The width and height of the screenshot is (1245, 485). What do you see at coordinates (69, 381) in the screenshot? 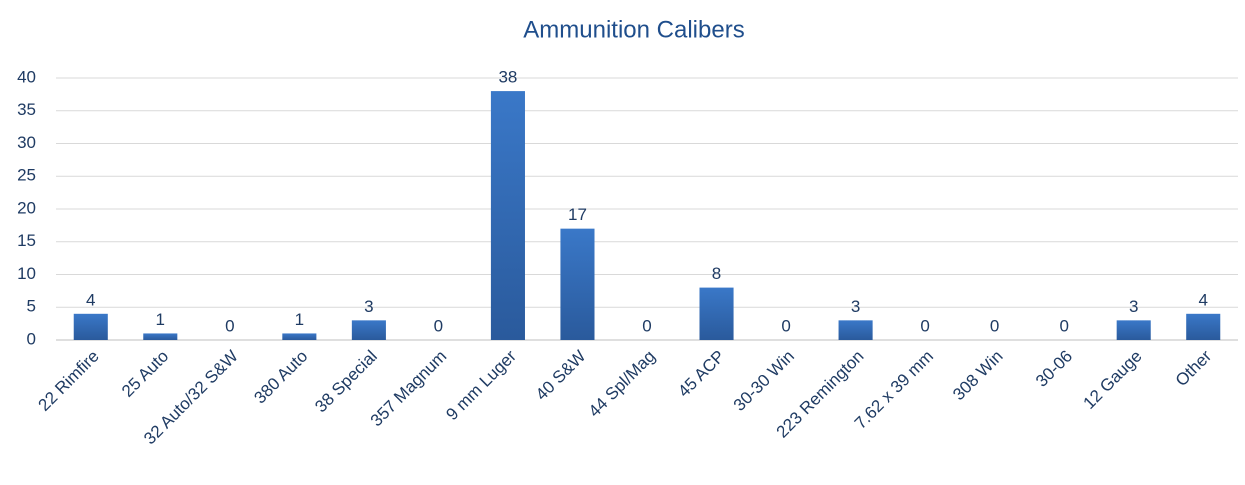
I see `x-tick-label: 22 Rimfire` at bounding box center [69, 381].